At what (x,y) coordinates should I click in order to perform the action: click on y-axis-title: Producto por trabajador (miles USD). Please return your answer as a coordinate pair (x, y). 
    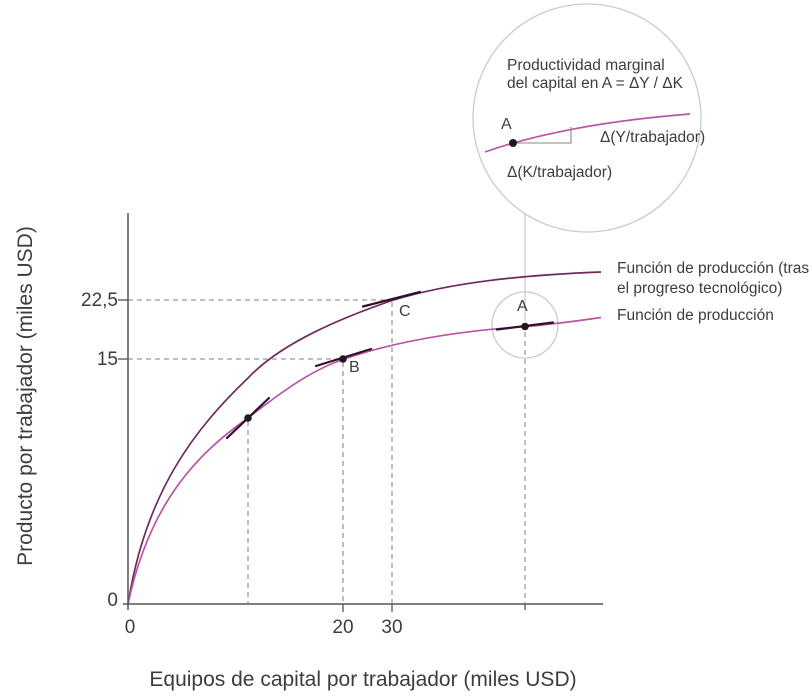
    Looking at the image, I should click on (25, 396).